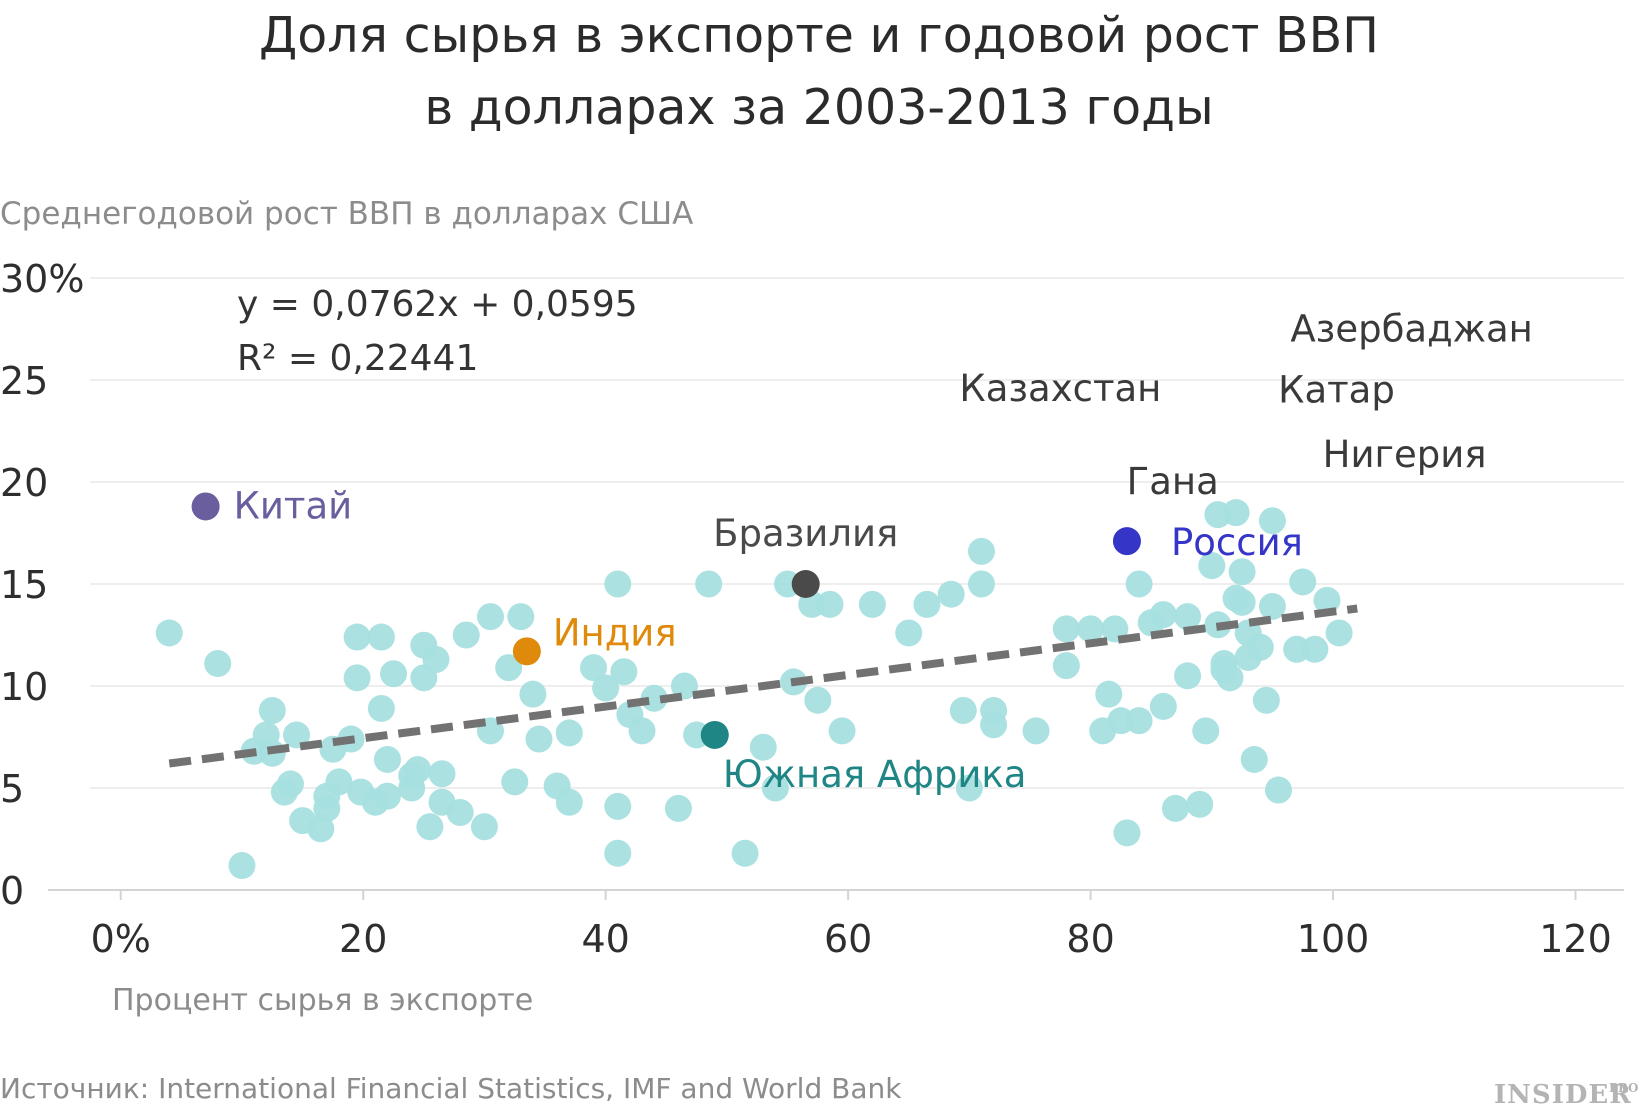 The height and width of the screenshot is (1107, 1638). Describe the element at coordinates (437, 304) in the screenshot. I see `regression-equation: y = 0,0762x + 0,0595` at that location.